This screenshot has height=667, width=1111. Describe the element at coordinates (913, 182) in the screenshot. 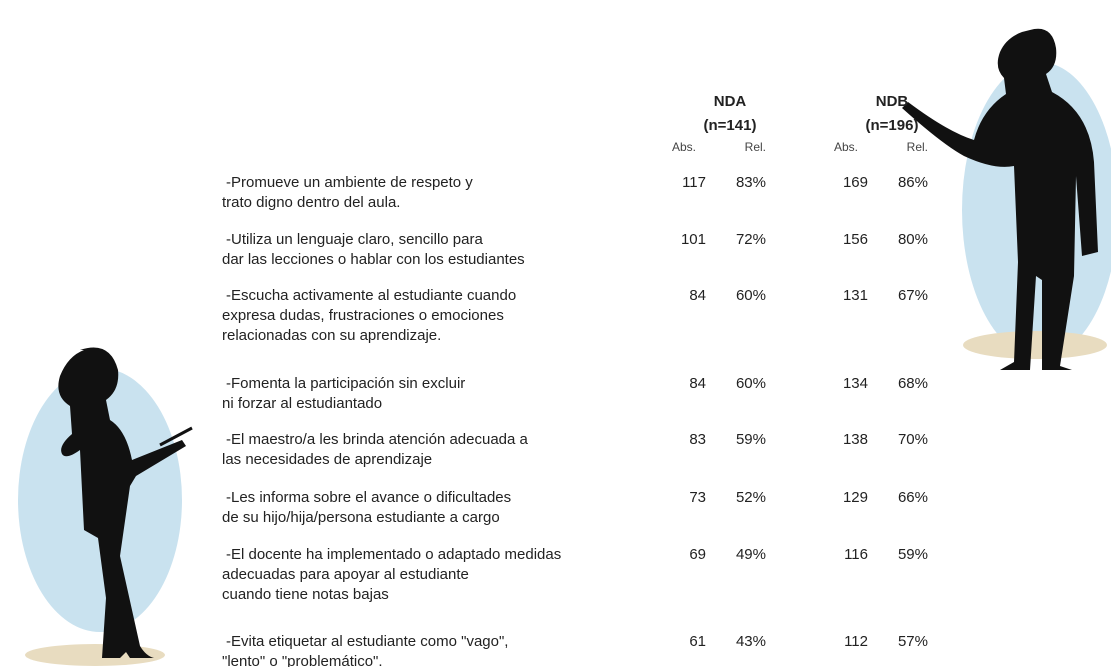

I see `cell-value: 86%` at that location.